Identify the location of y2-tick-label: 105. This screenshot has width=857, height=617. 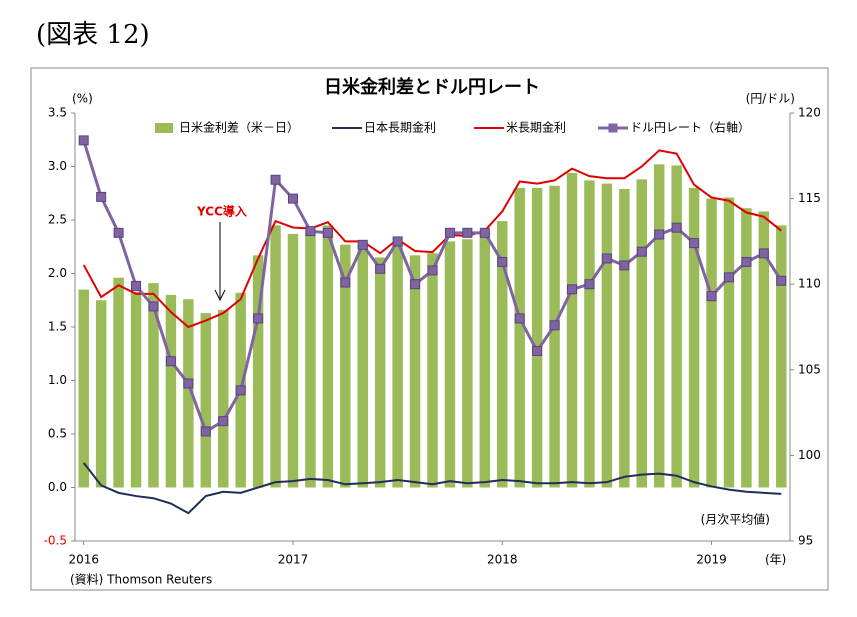
(809, 369).